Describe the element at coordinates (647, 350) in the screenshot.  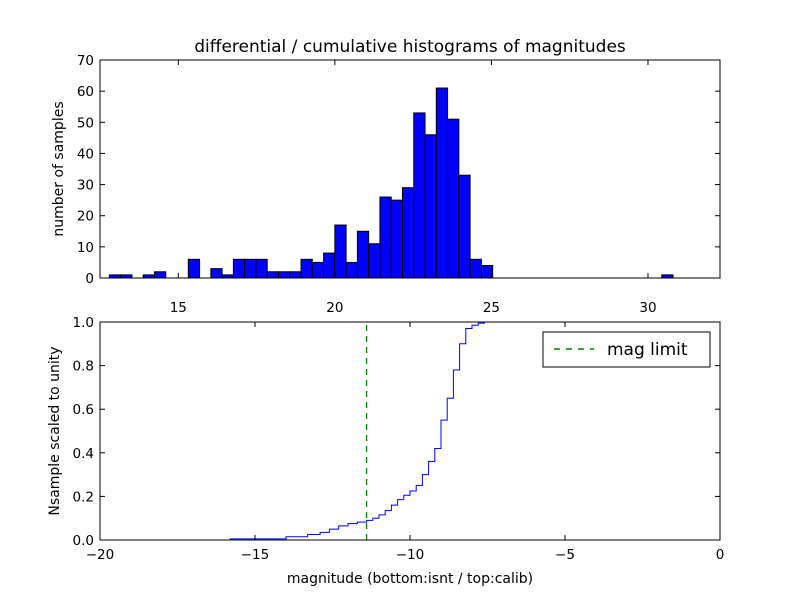
I see `legend-label-mag-limit: mag limit` at that location.